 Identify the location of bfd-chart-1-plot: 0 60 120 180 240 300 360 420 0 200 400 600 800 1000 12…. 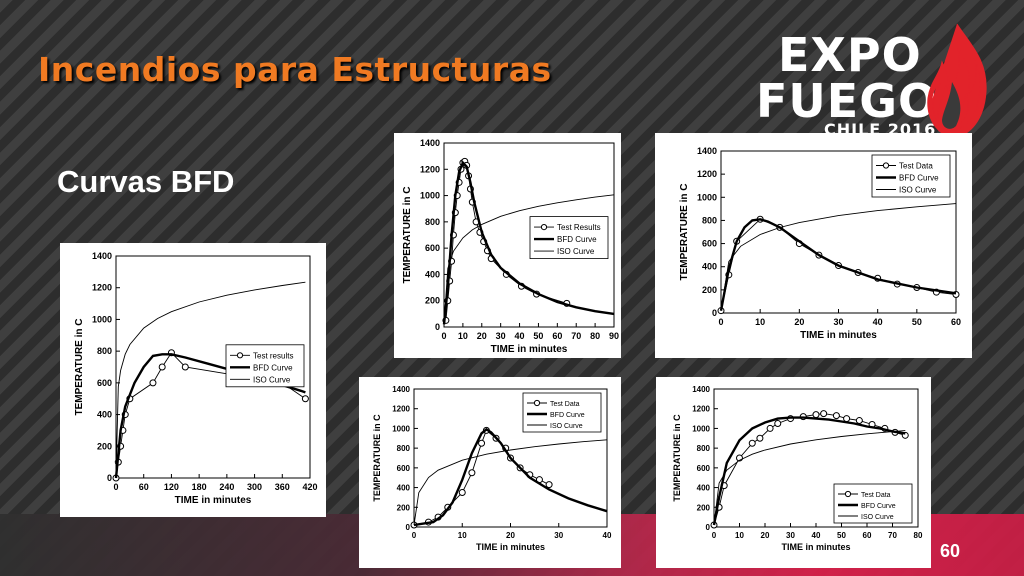
(196, 378).